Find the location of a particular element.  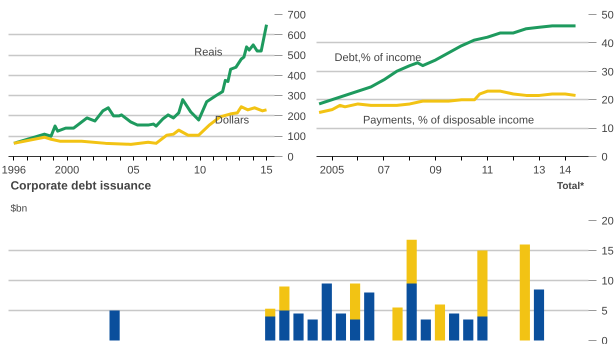

text: Total* is located at coordinates (570, 186).